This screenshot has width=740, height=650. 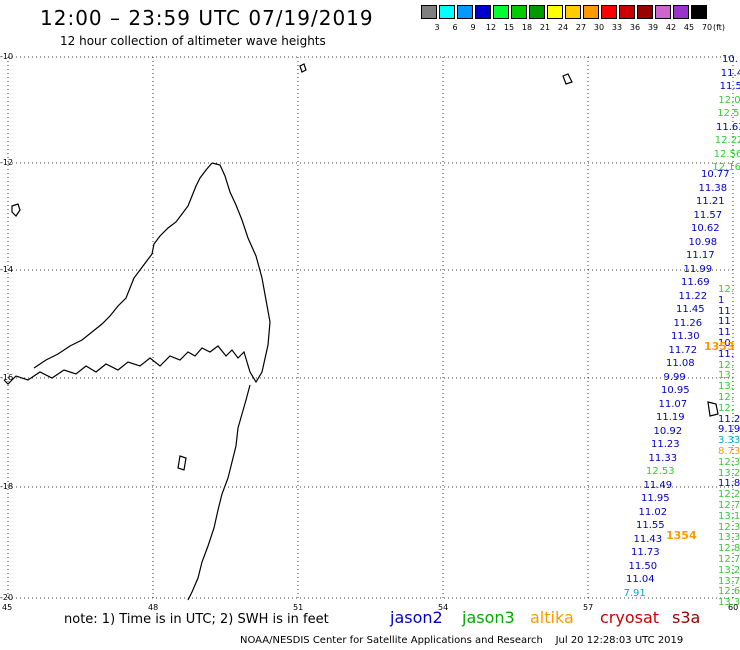 What do you see at coordinates (671, 27) in the screenshot?
I see `colorbar-label: 42` at bounding box center [671, 27].